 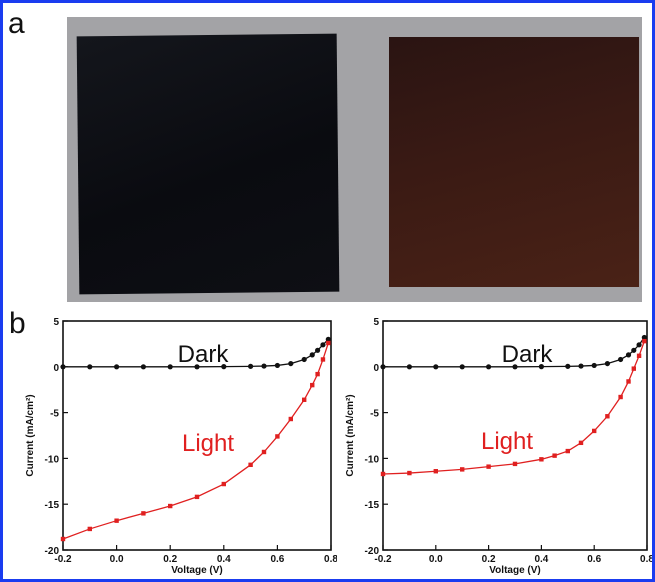 What do you see at coordinates (224, 559) in the screenshot?
I see `x-tick-label: 0.4` at bounding box center [224, 559].